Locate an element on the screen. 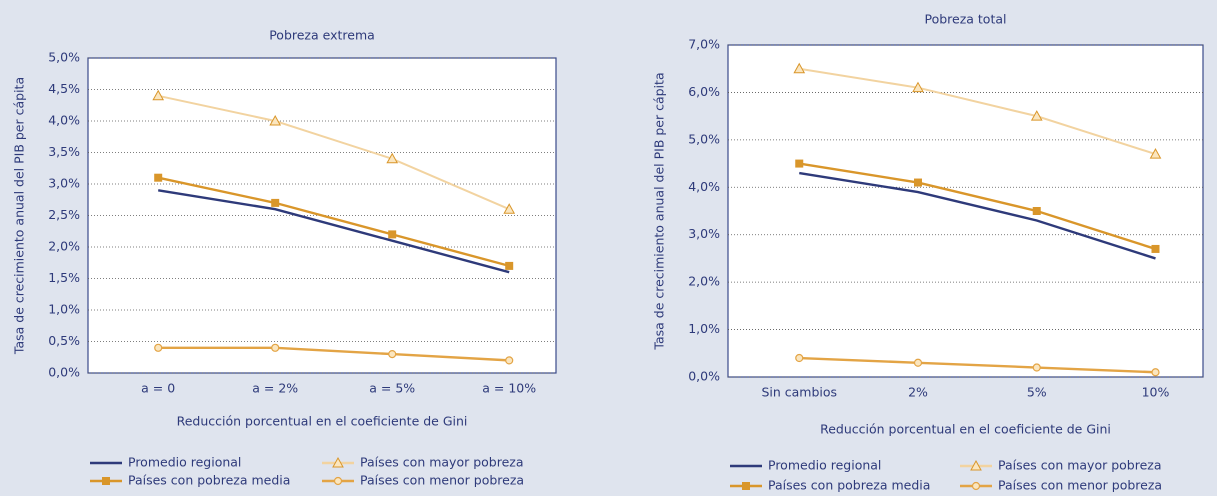 The width and height of the screenshot is (1217, 496). x-tick-label: a = 5% is located at coordinates (392, 388).